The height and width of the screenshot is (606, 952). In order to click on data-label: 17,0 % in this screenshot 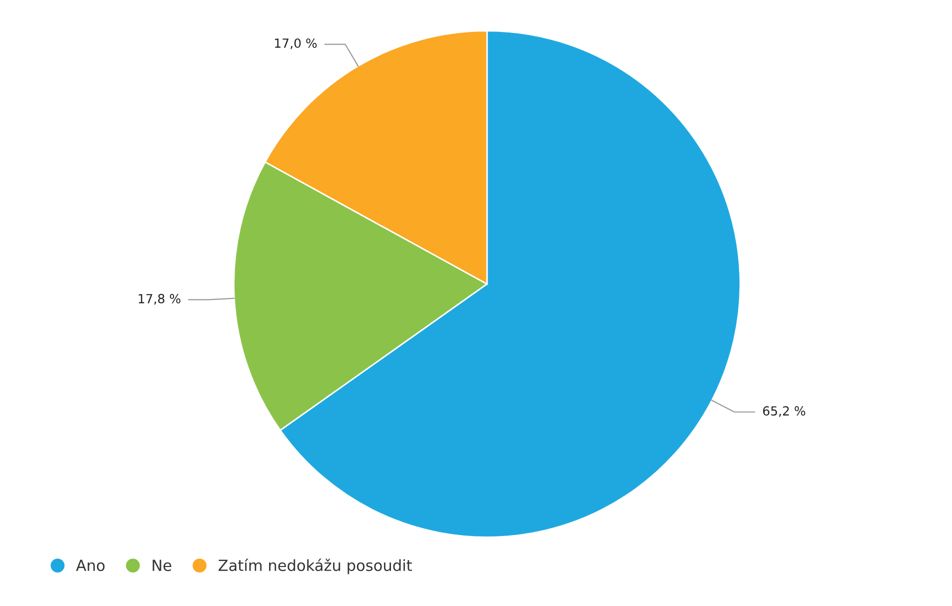, I will do `click(296, 44)`.